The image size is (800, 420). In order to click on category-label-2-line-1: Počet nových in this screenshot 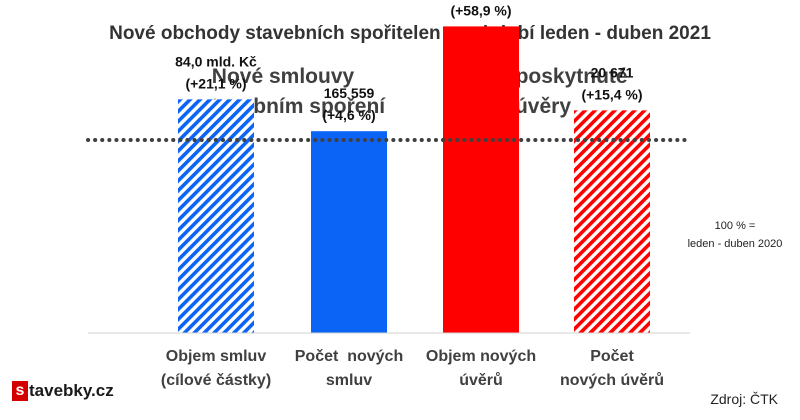, I will do `click(349, 356)`.